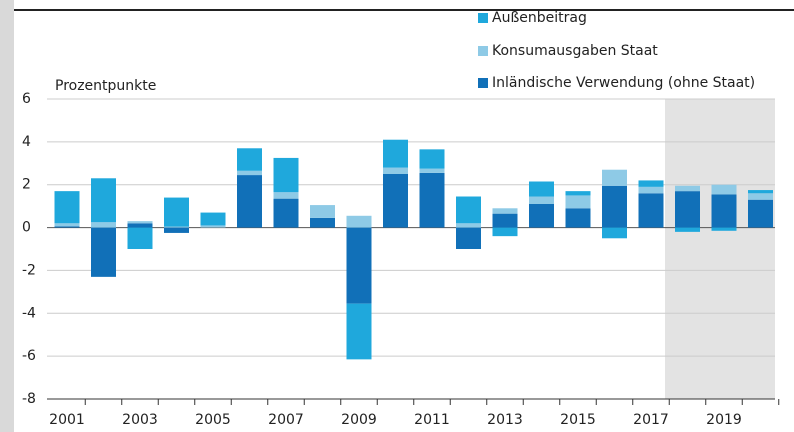 The height and width of the screenshot is (432, 794). What do you see at coordinates (7, 216) in the screenshot?
I see `side-strip` at bounding box center [7, 216].